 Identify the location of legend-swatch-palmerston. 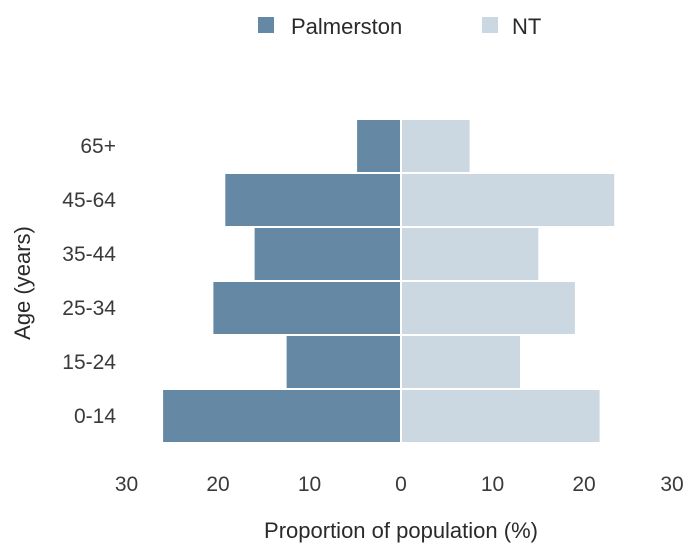
(266, 25).